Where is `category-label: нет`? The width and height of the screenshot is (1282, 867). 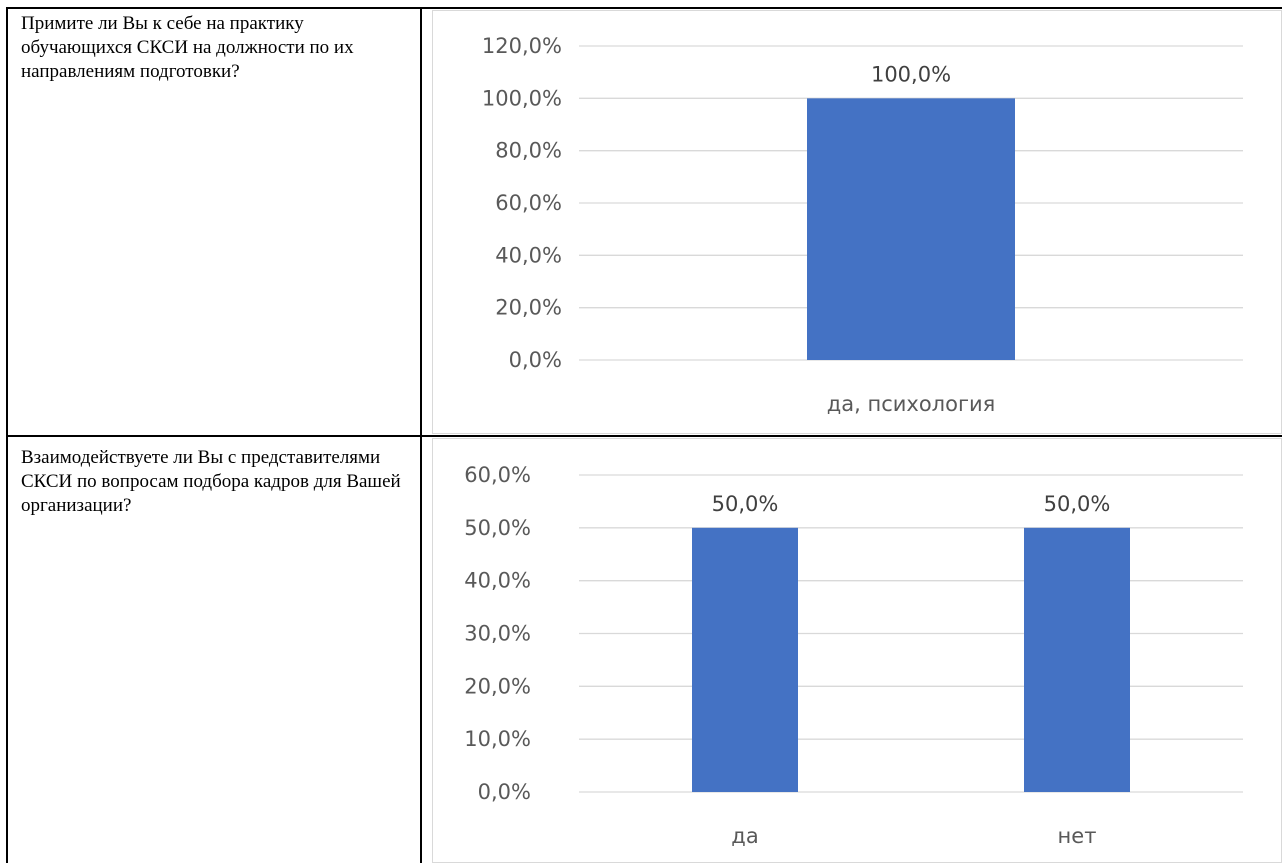 category-label: нет is located at coordinates (1077, 836).